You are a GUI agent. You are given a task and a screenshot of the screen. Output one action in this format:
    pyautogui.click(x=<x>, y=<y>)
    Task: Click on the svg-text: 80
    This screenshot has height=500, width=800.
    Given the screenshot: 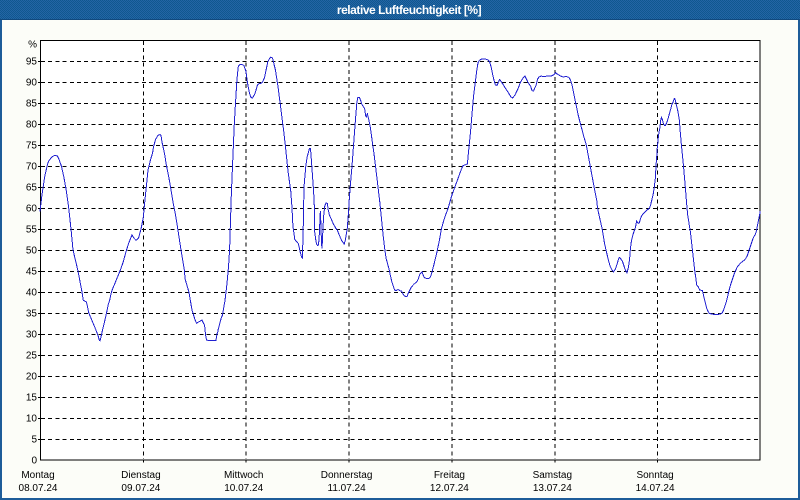 What is the action you would take?
    pyautogui.click(x=32, y=125)
    